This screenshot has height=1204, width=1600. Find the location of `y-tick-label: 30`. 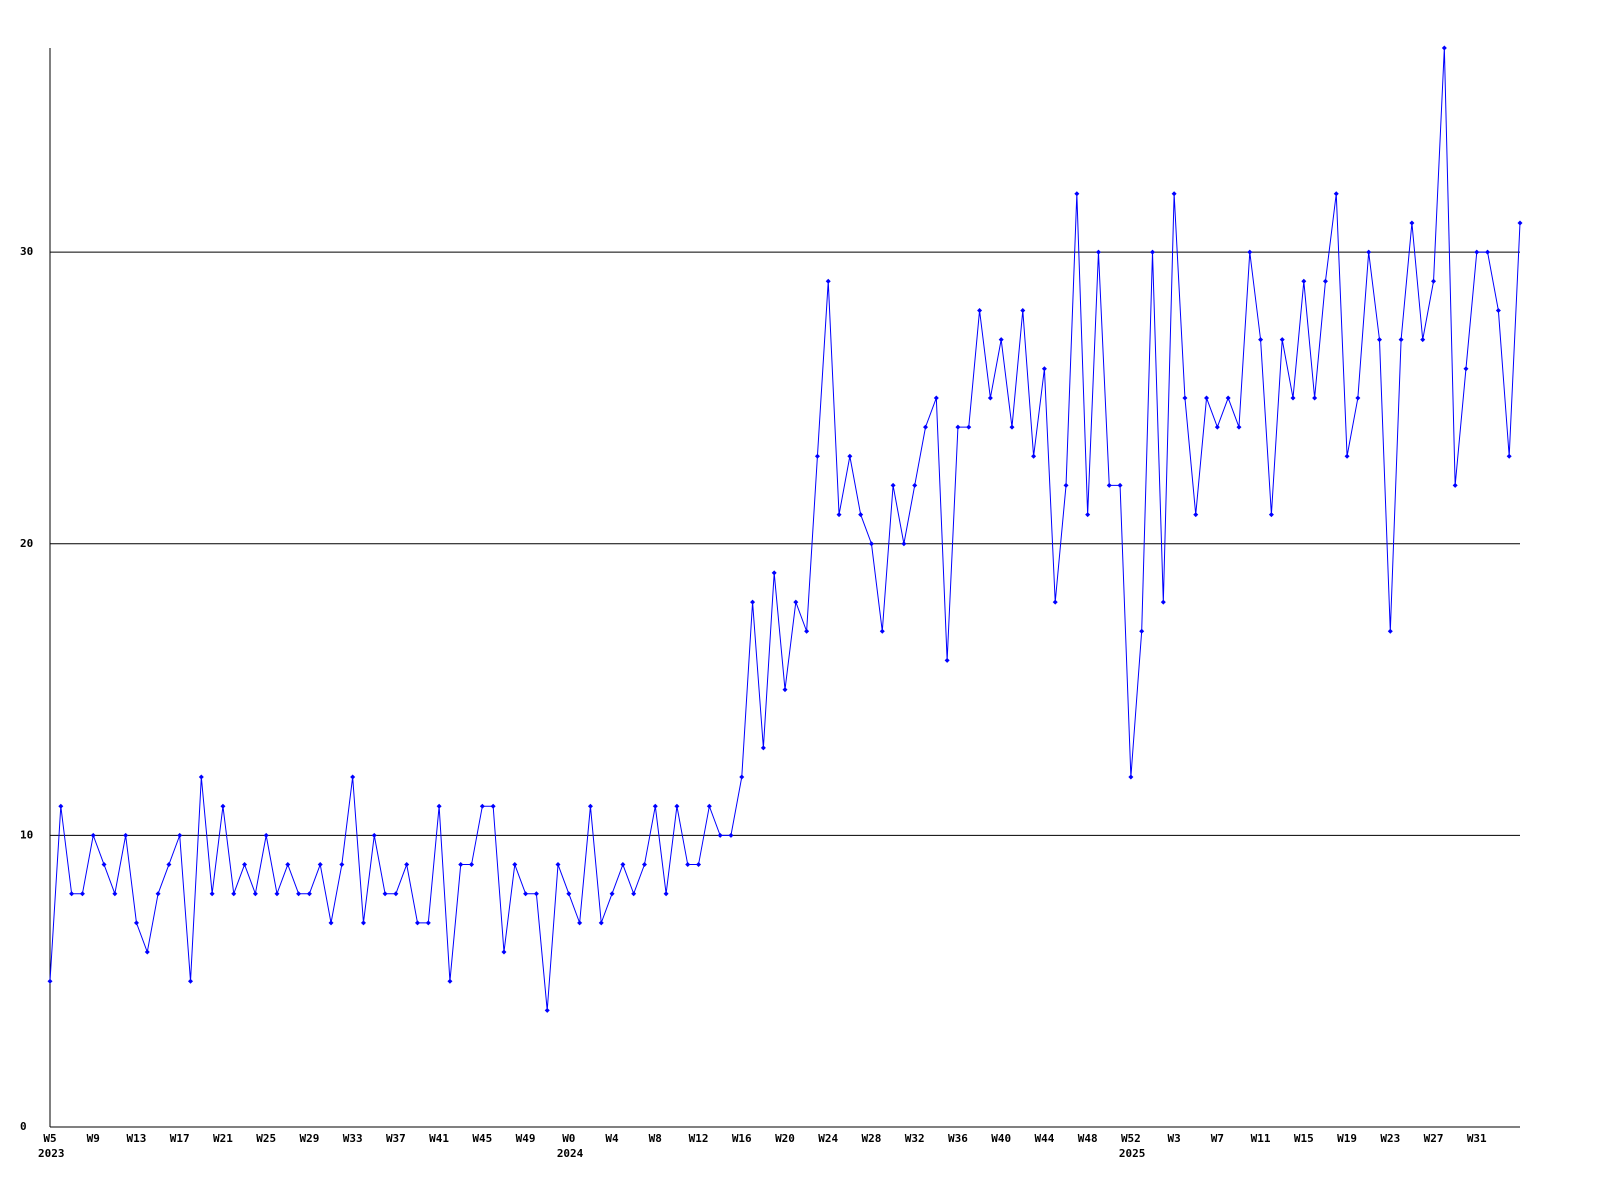

y-tick-label: 30 is located at coordinates (26, 251).